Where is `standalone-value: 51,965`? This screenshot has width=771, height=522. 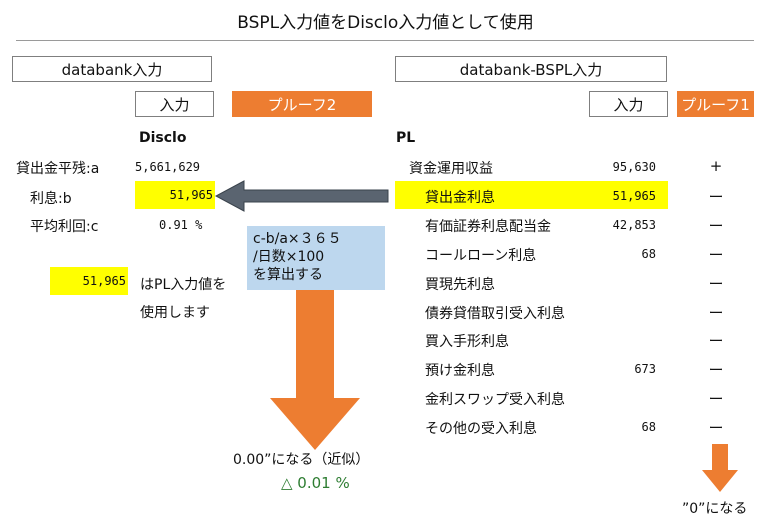
standalone-value: 51,965 is located at coordinates (104, 281).